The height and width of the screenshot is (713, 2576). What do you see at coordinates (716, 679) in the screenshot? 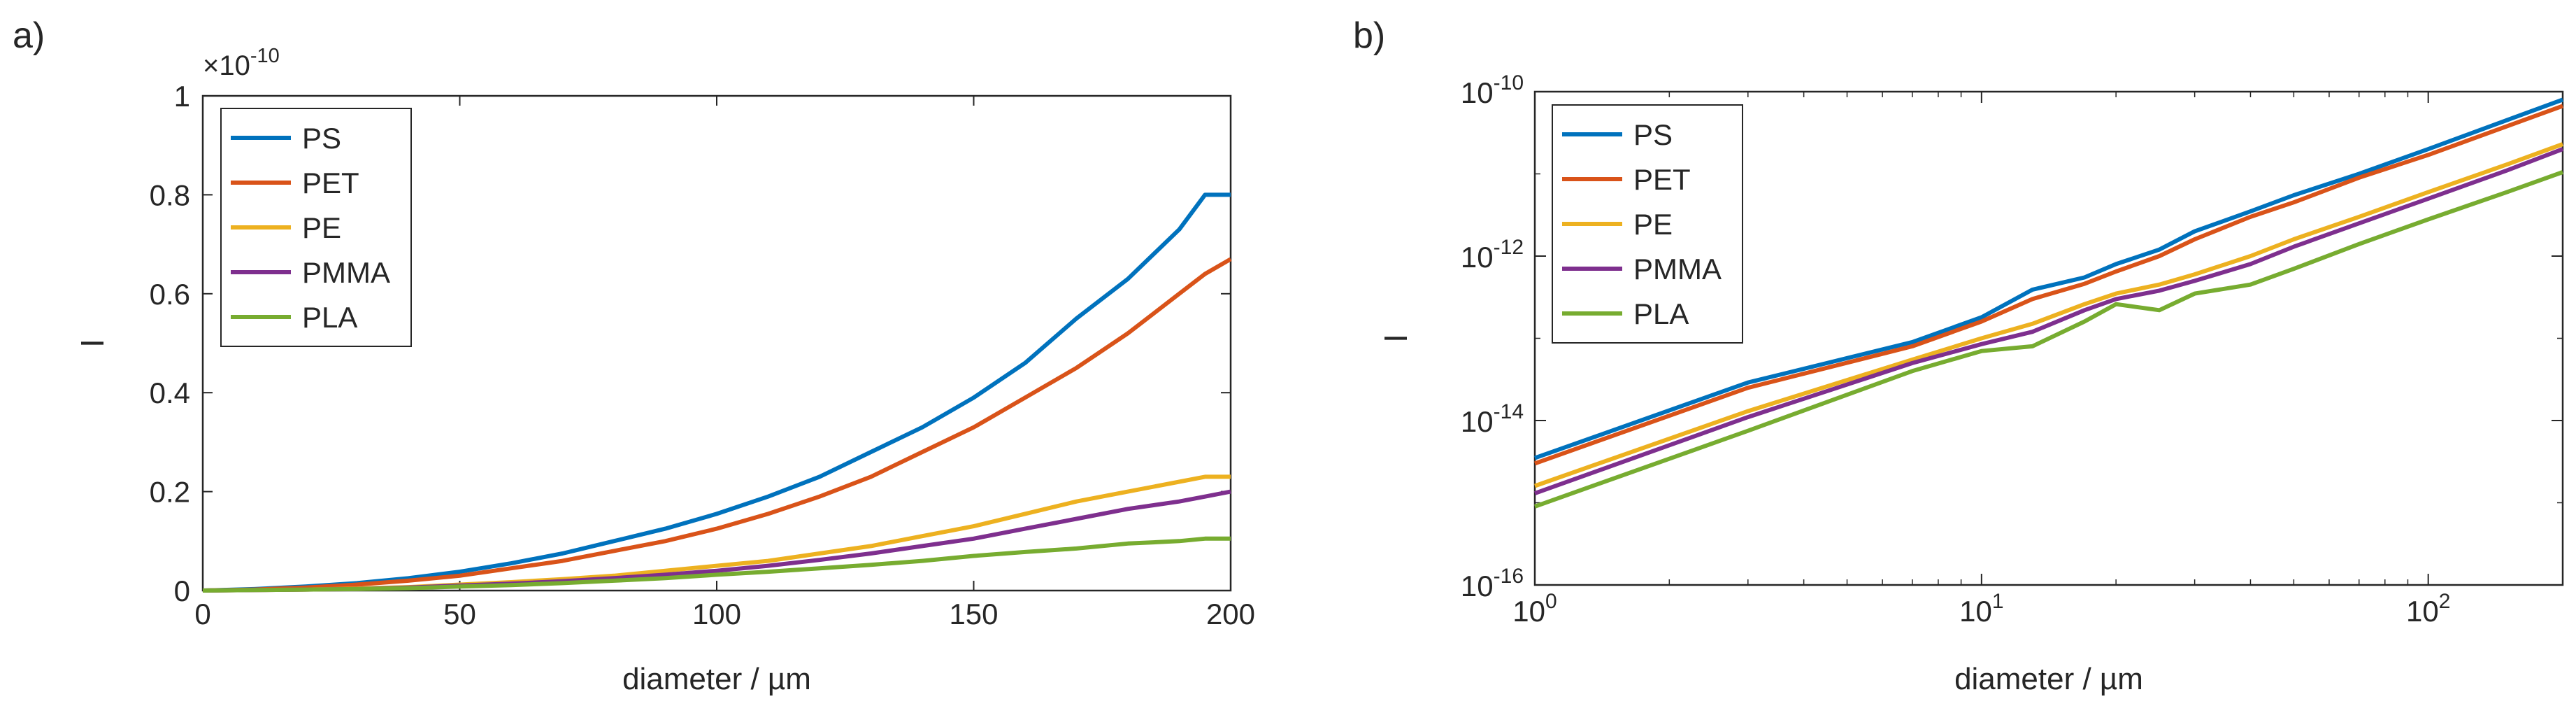
I see `x-axis-label-a: diameter / µm` at bounding box center [716, 679].